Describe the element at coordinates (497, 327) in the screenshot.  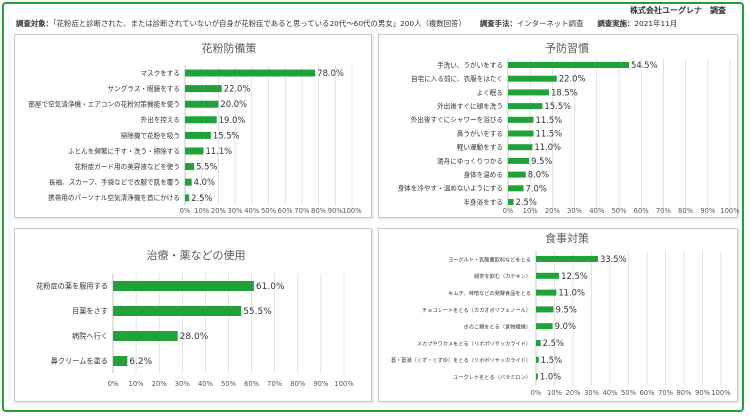
I see `diet-category-label: きのこ類をとる（食物繊維）` at that location.